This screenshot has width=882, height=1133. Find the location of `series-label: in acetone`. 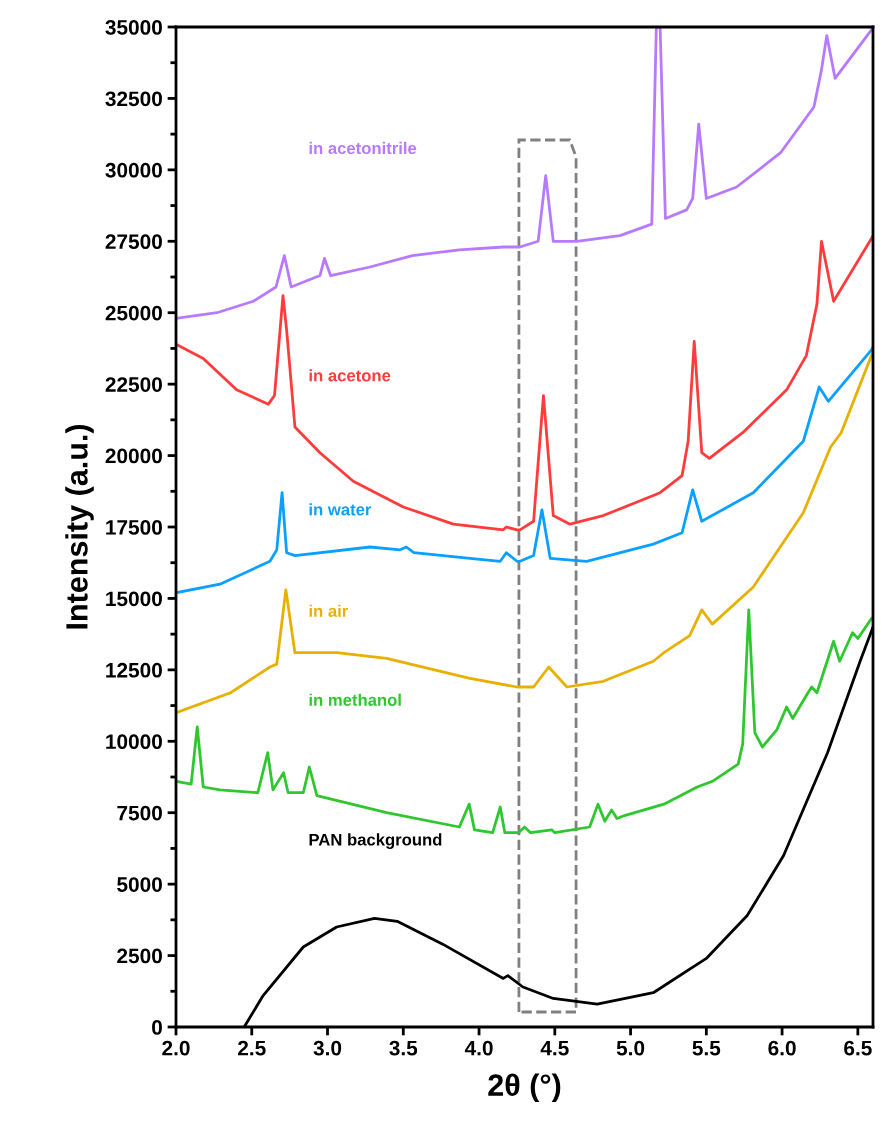

series-label: in acetone is located at coordinates (350, 375).